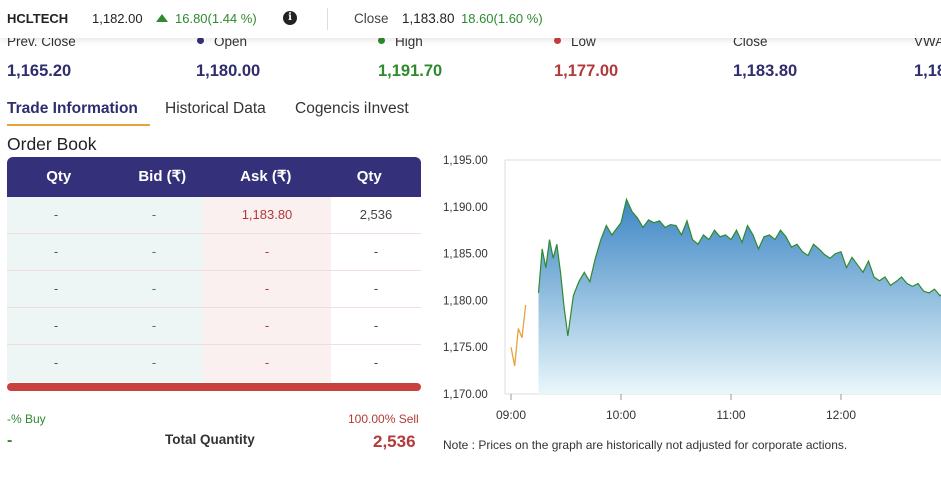 The height and width of the screenshot is (481, 941). Describe the element at coordinates (730, 415) in the screenshot. I see `x-tick-label: 11:00` at that location.